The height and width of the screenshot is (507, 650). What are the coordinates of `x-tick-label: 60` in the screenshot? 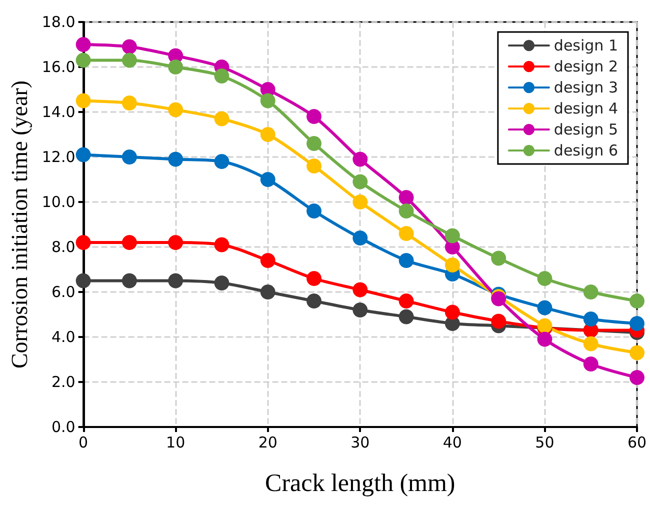 It's located at (637, 443).